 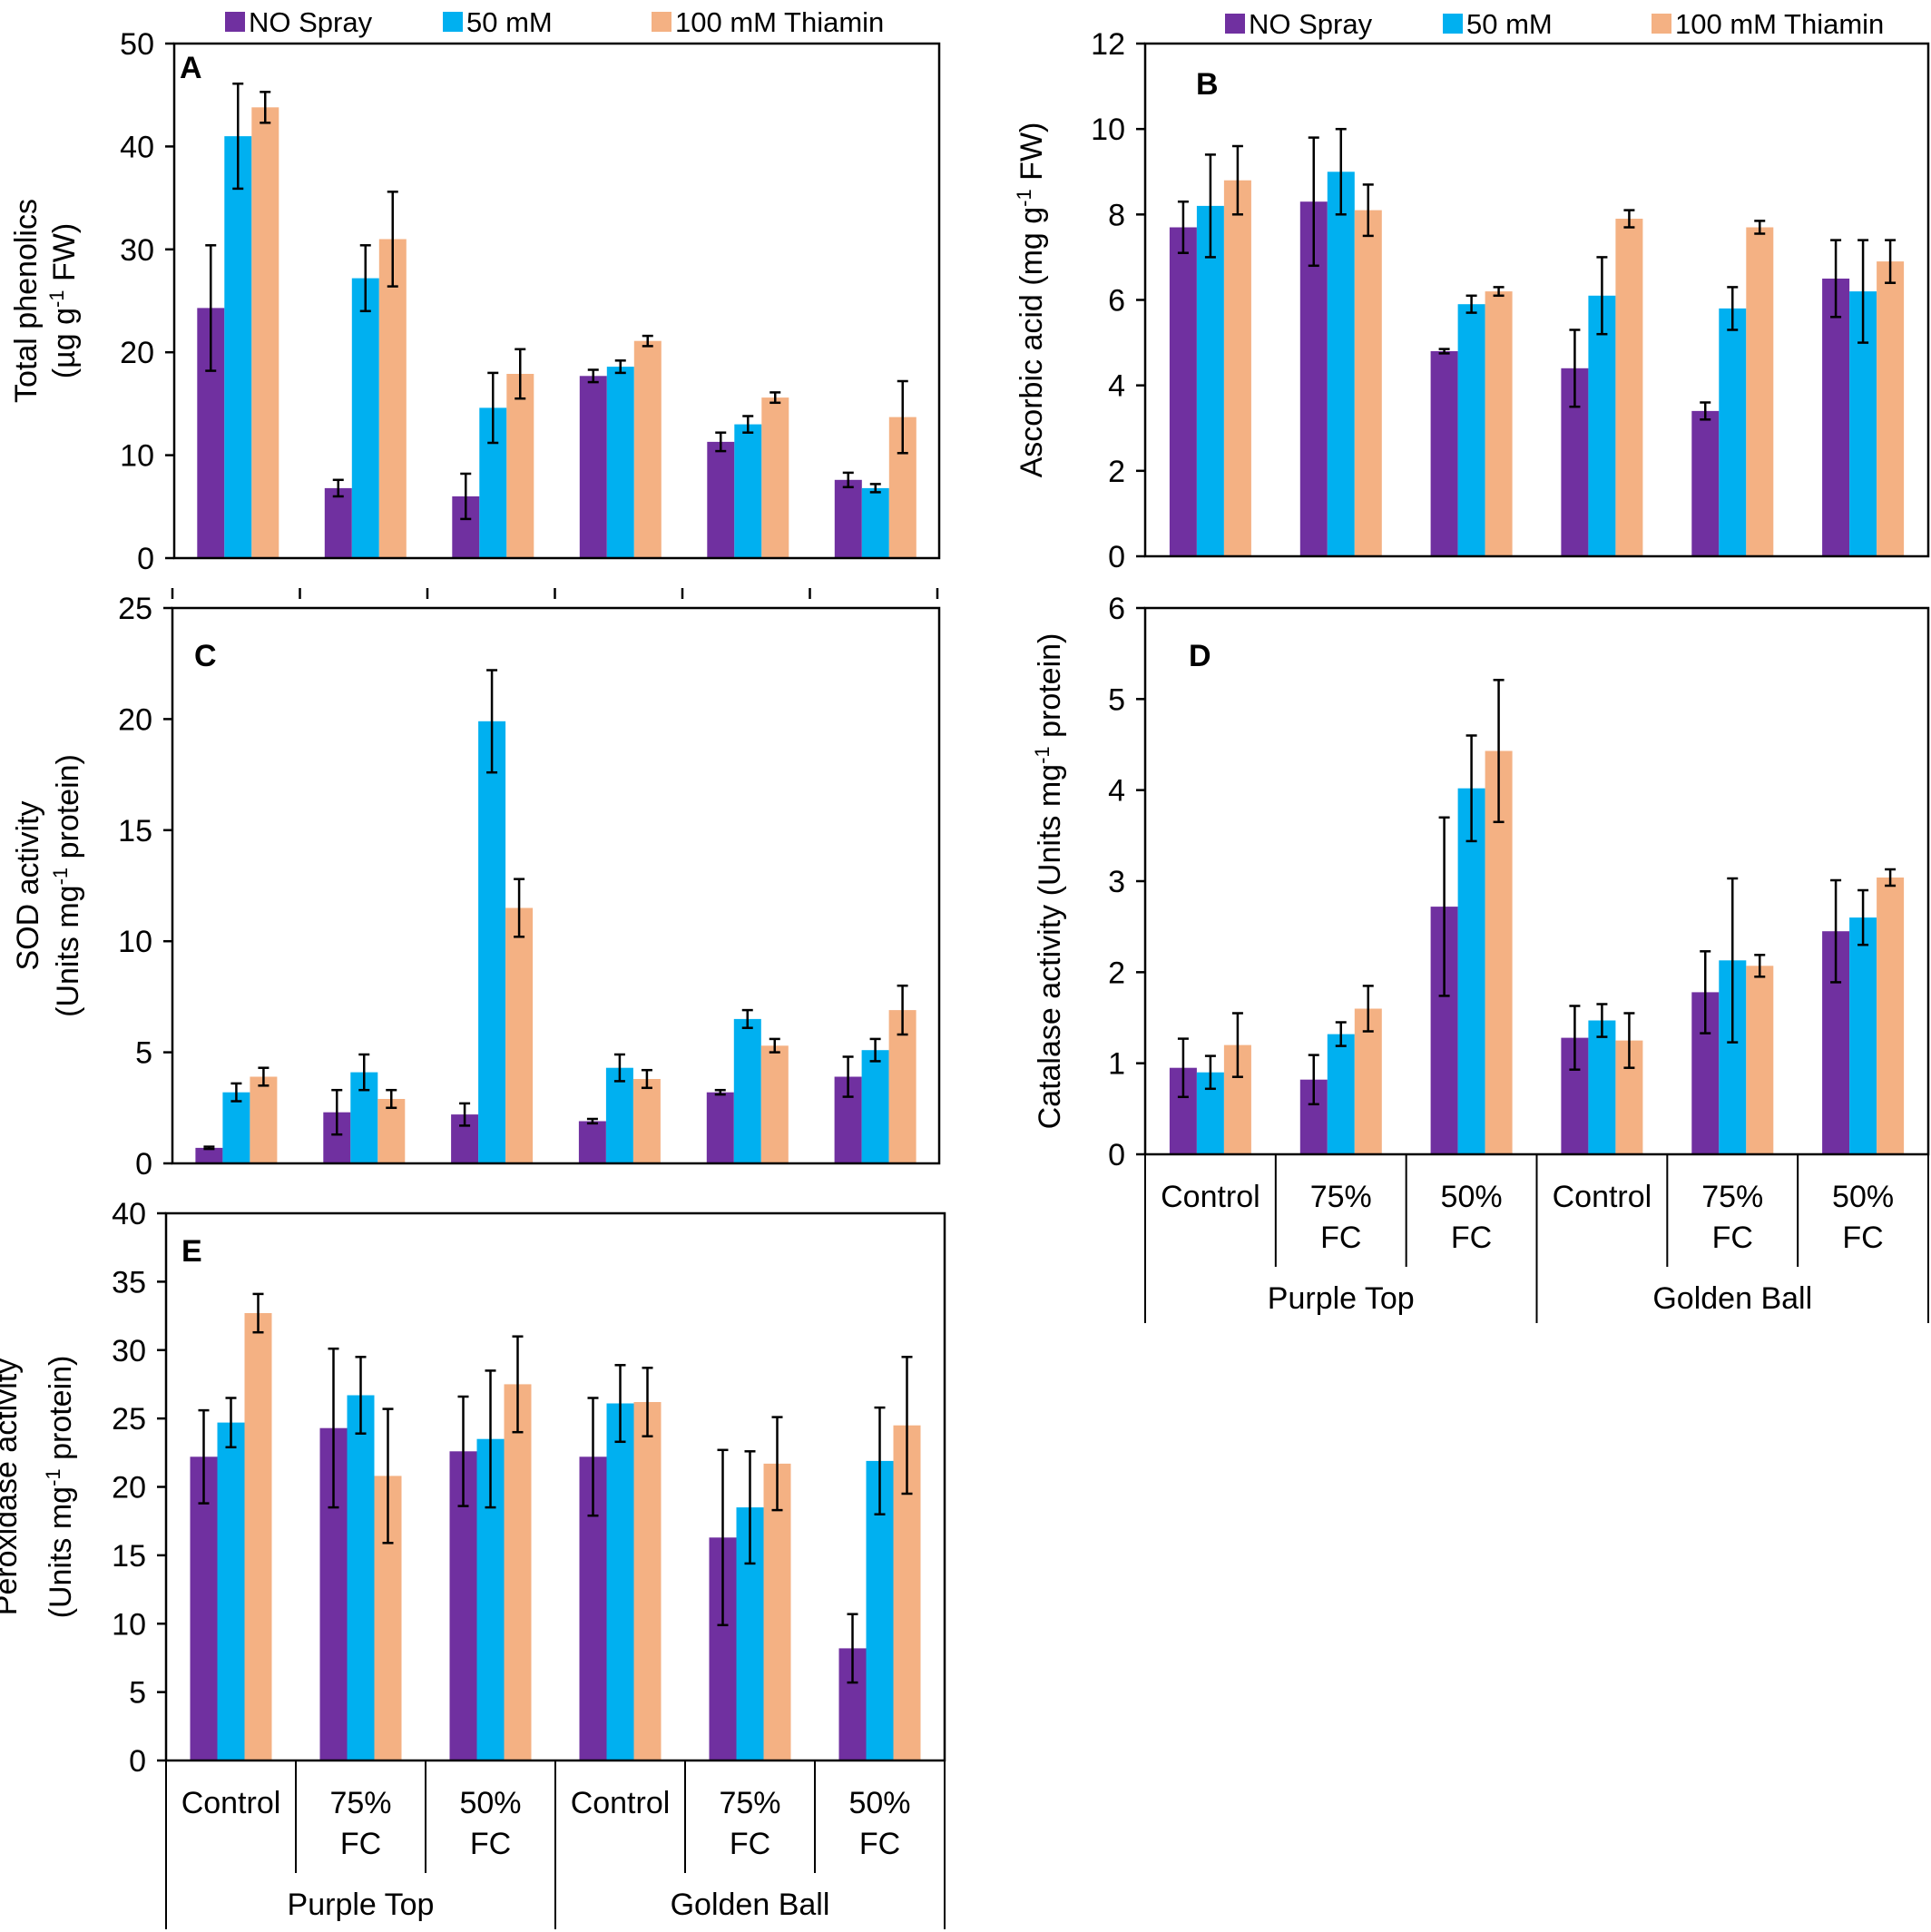 I want to click on group-label: Golden Ball, so click(x=1732, y=1298).